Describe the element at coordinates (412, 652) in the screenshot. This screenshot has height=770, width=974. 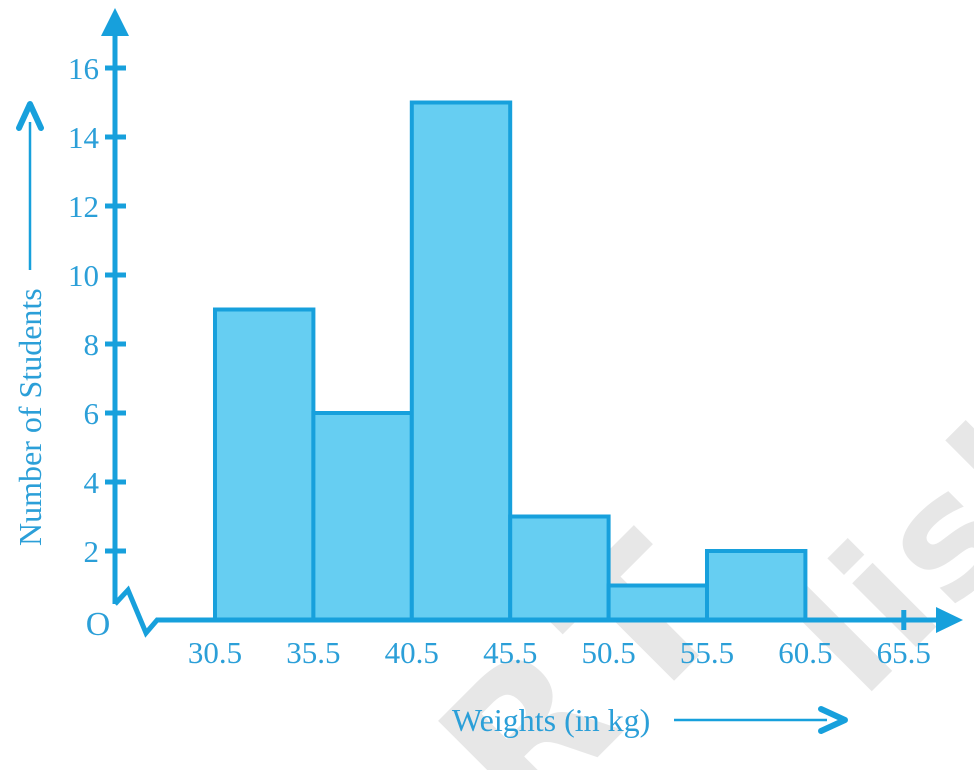
I see `x-tick-label: 40.5` at that location.